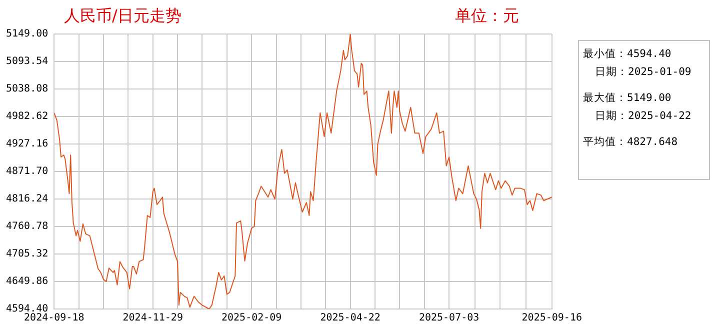 This screenshot has width=720, height=330. I want to click on y-tick-label: 4982.62, so click(27, 116).